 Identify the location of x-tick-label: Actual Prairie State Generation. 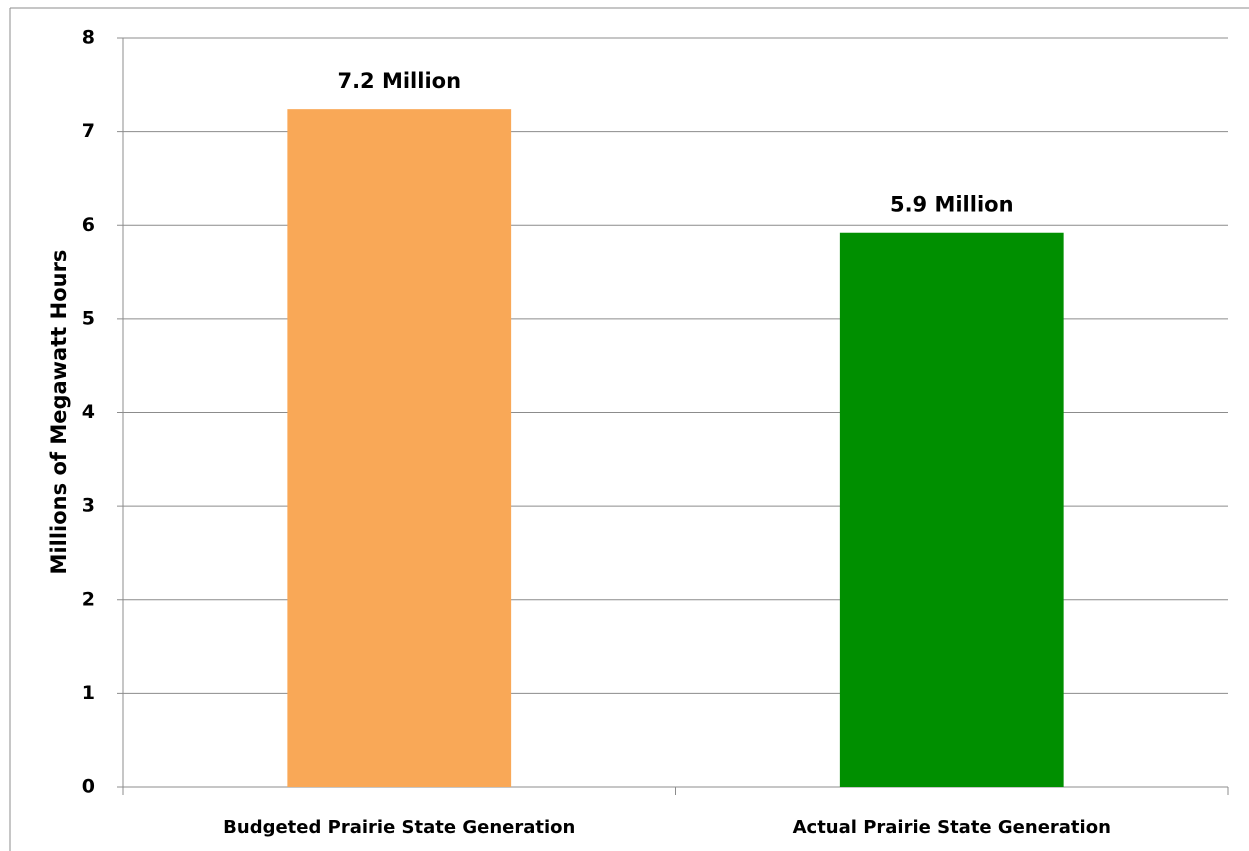
(952, 827).